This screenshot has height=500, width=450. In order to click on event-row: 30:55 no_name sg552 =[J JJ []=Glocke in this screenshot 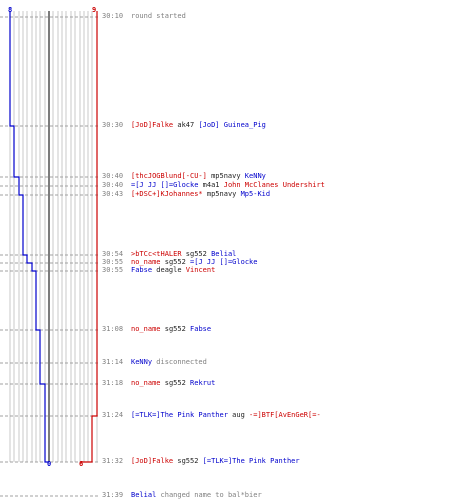, I will do `click(225, 262)`.